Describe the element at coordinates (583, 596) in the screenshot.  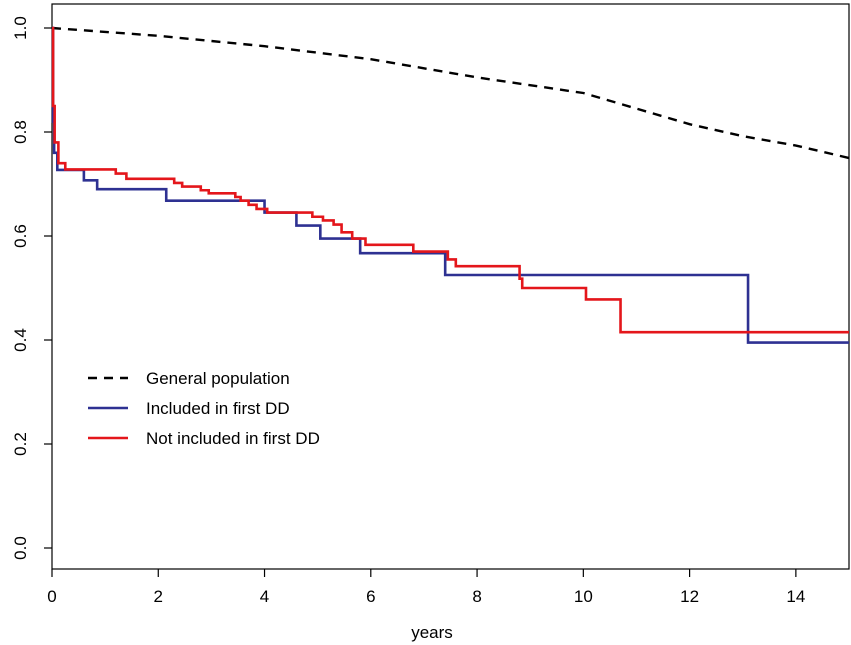
I see `x-tick-label: 10` at that location.